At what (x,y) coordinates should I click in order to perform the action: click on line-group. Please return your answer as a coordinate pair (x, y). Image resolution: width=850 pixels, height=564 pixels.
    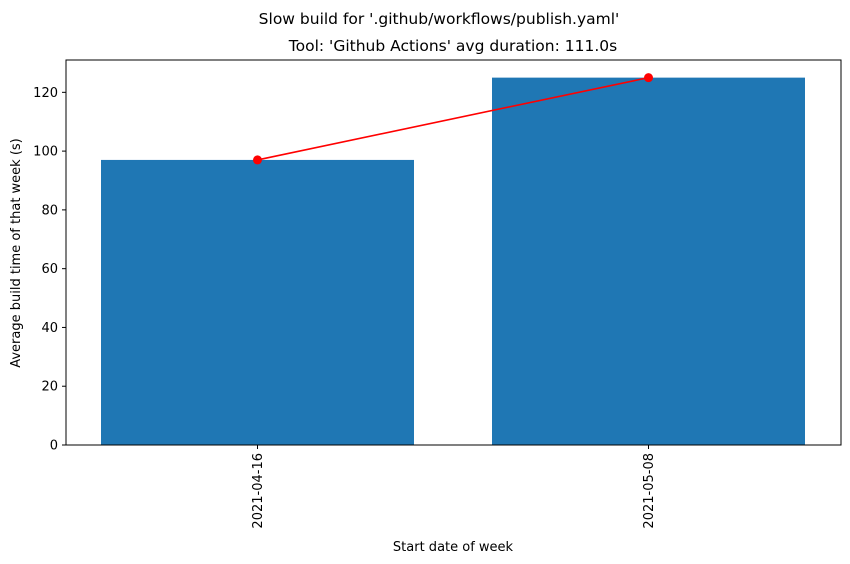
    Looking at the image, I should click on (453, 119).